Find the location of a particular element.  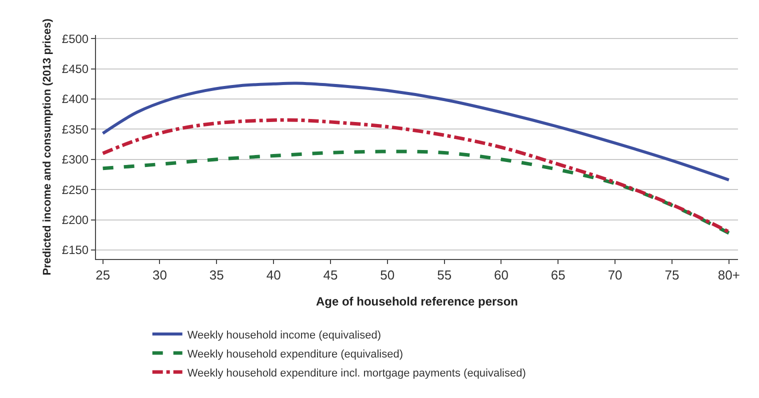

x-tick-label: 40 is located at coordinates (273, 275).